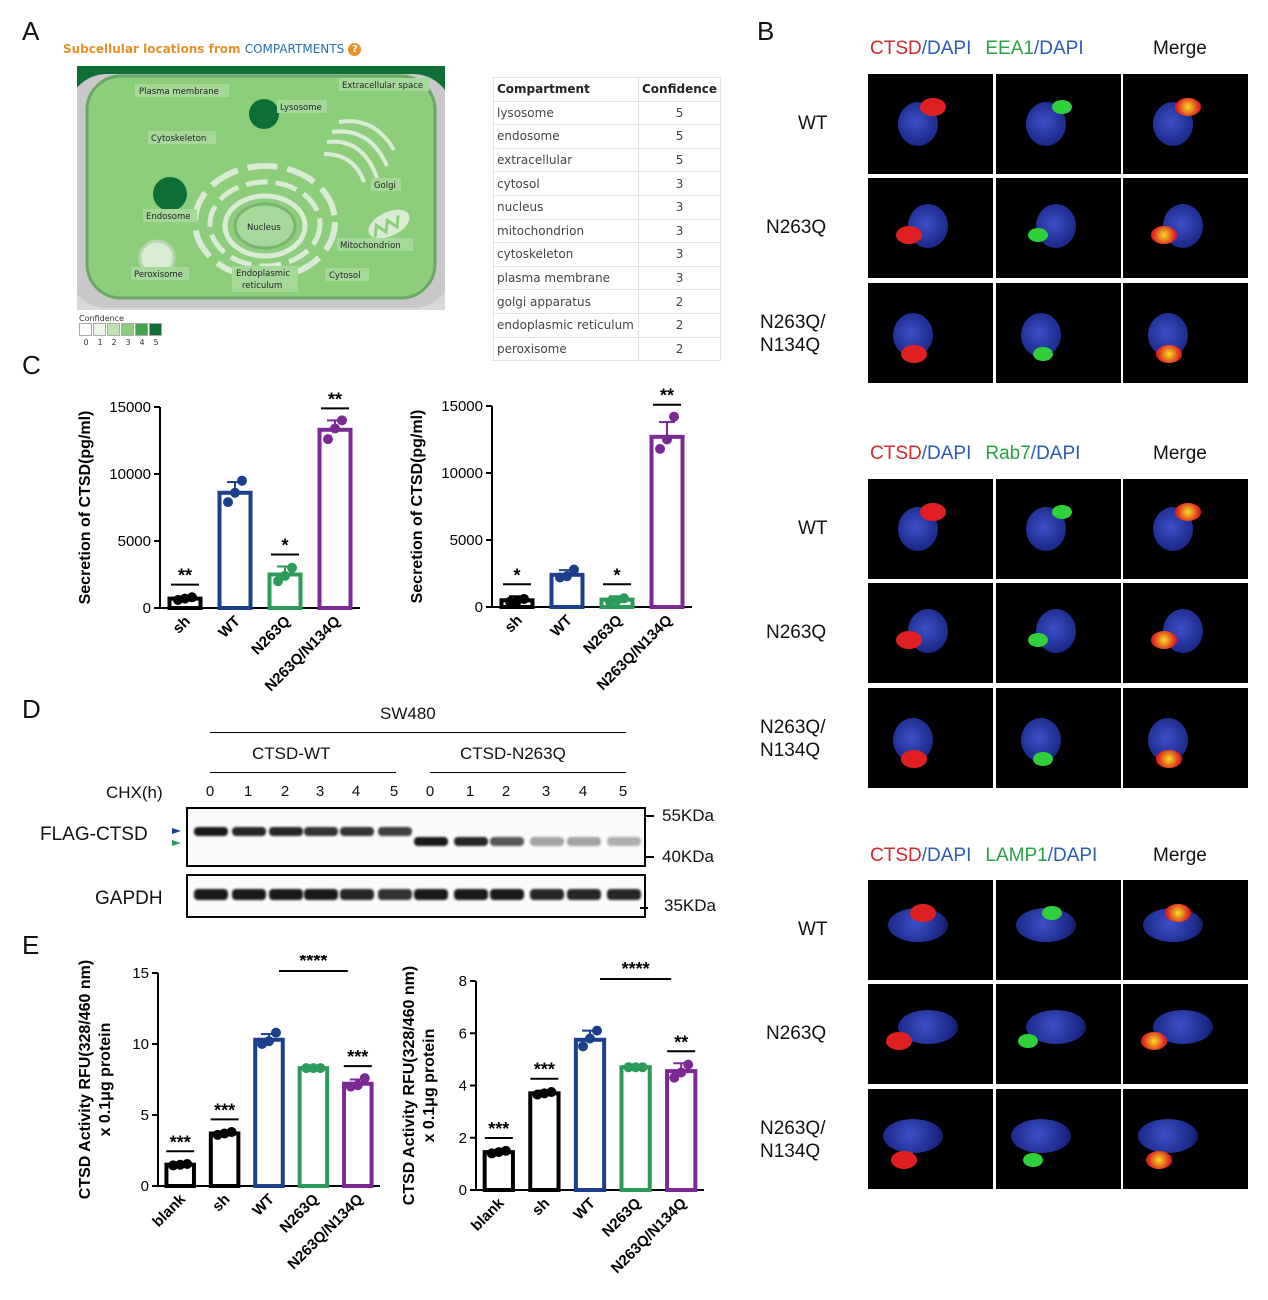 Image resolution: width=1268 pixels, height=1300 pixels. What do you see at coordinates (924, 855) in the screenshot?
I see `slash: /` at bounding box center [924, 855].